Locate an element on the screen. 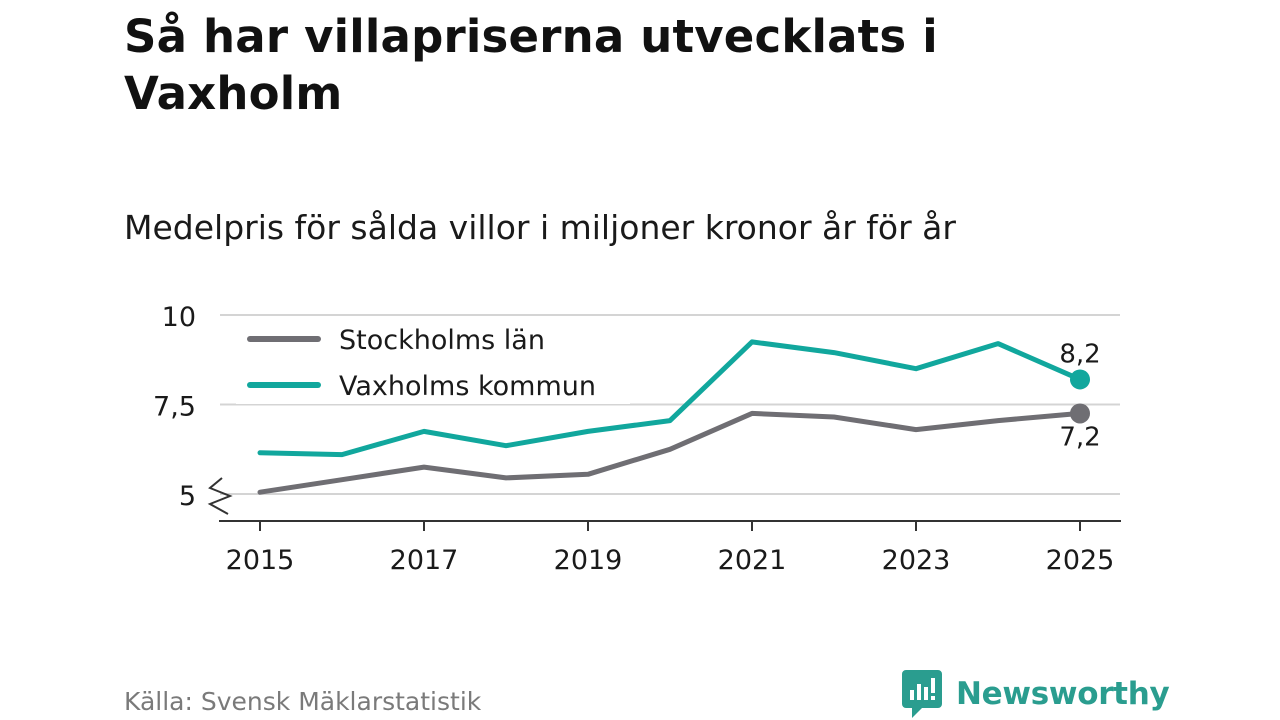 This screenshot has width=1280, height=720. brand-name: Newsworthy is located at coordinates (1063, 694).